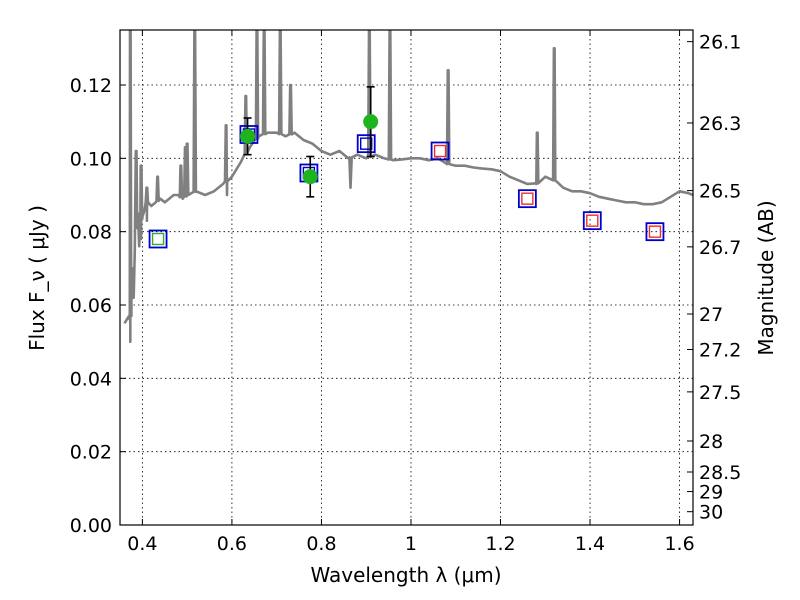  I want to click on y-axis-label-right: Magnitude (AB), so click(766, 277).